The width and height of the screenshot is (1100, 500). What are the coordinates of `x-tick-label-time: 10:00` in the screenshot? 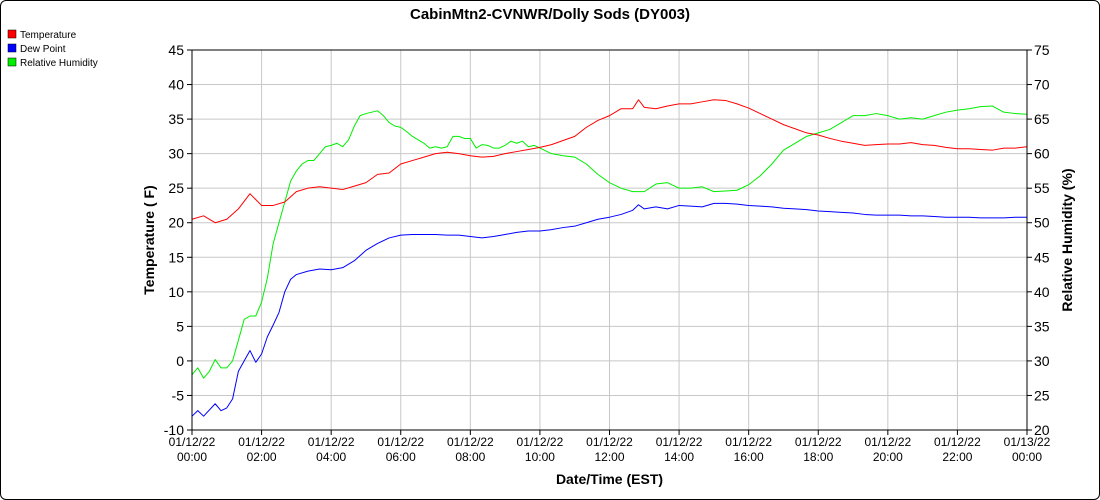 It's located at (540, 457).